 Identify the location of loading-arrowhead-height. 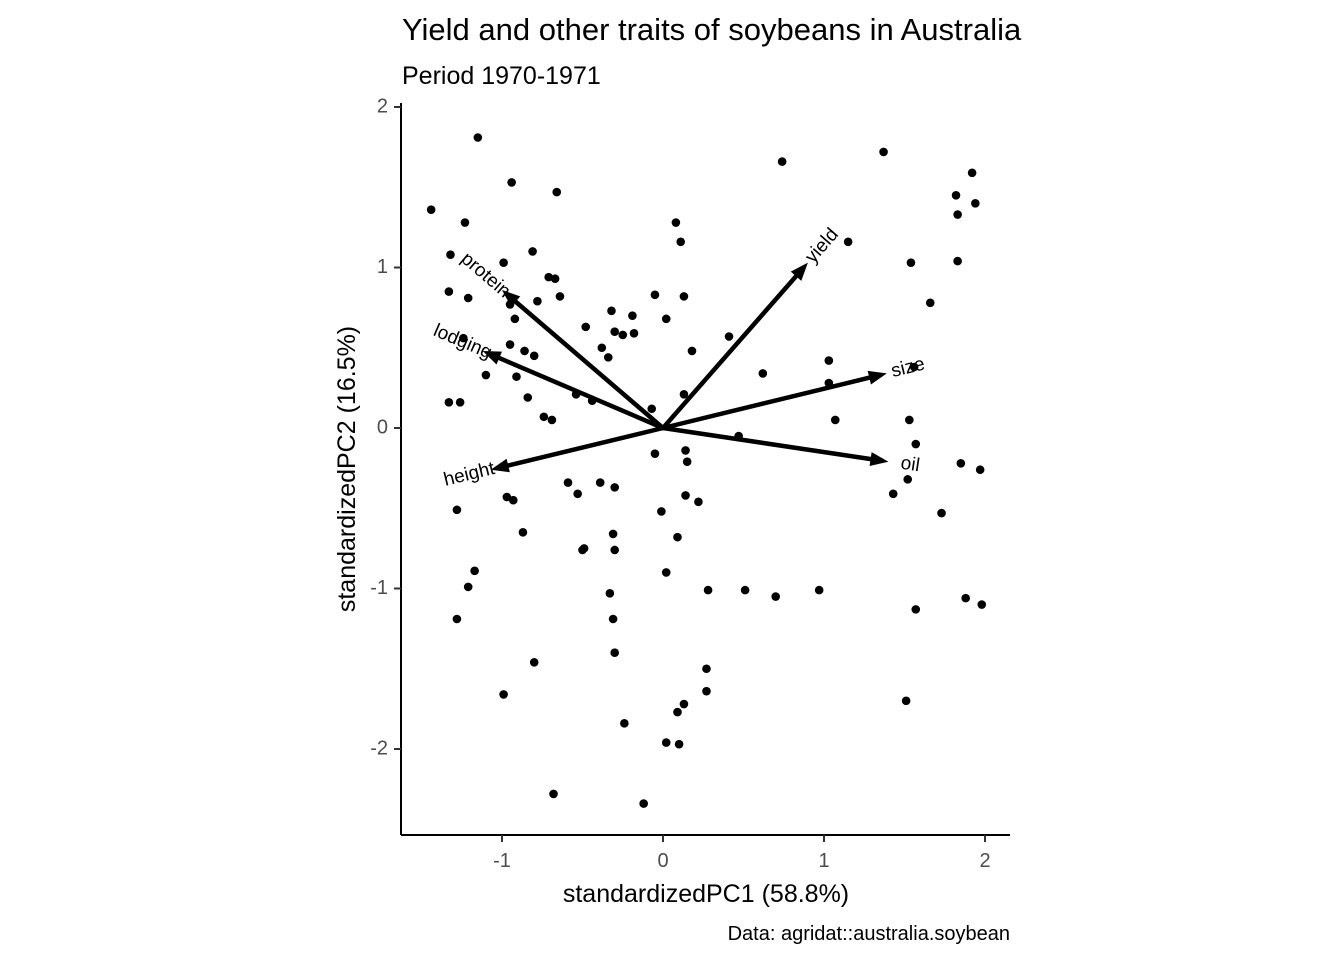
(500, 465).